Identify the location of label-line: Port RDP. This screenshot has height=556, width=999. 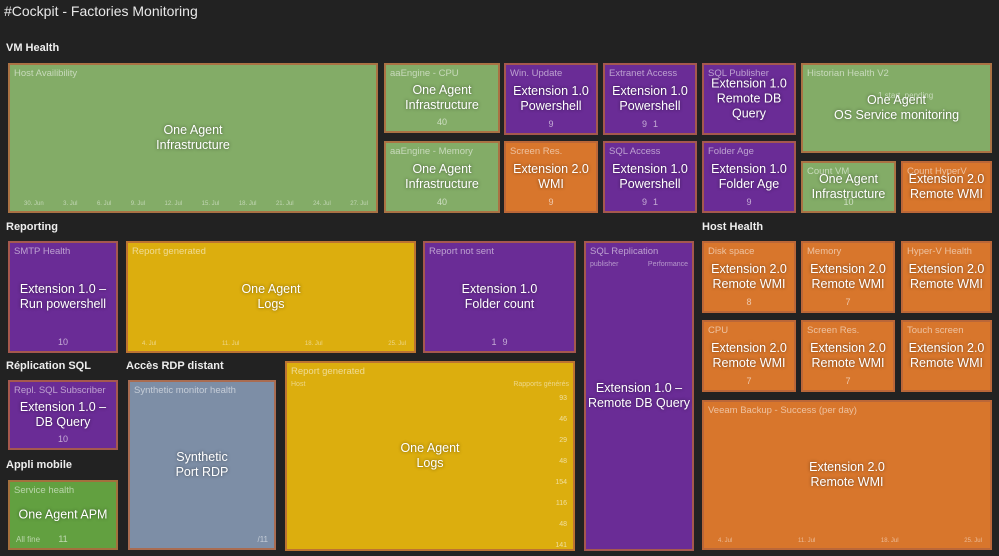
(202, 472).